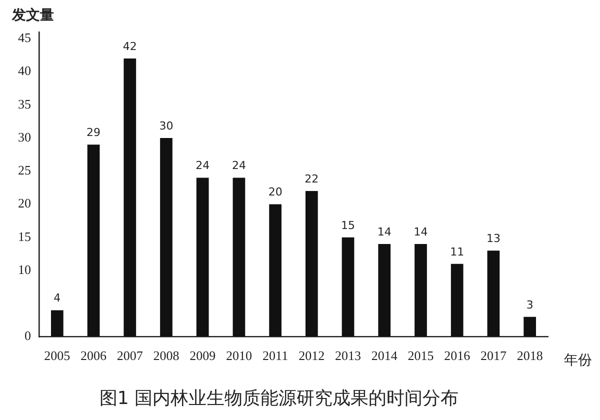 The image size is (600, 420). Describe the element at coordinates (457, 251) in the screenshot. I see `data-label: 11` at that location.